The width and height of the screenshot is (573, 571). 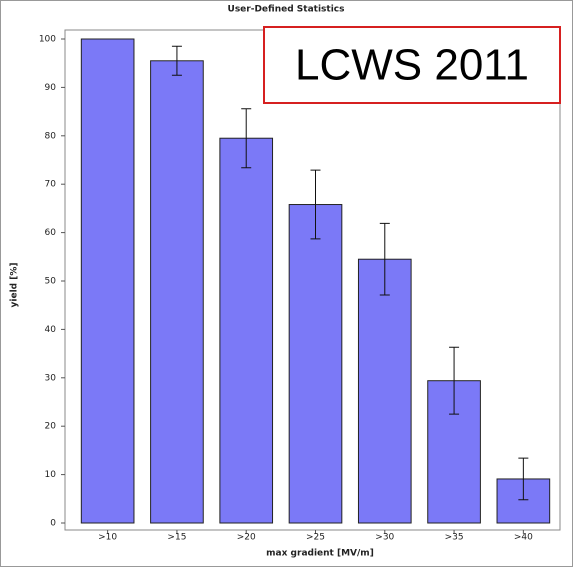 What do you see at coordinates (315, 538) in the screenshot?
I see `x-tick-label: >25` at bounding box center [315, 538].